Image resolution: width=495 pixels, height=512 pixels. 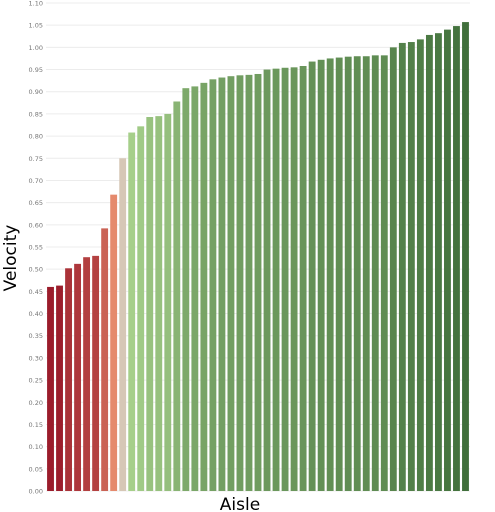 I want to click on y-tick-label: 0.85, so click(x=36, y=114).